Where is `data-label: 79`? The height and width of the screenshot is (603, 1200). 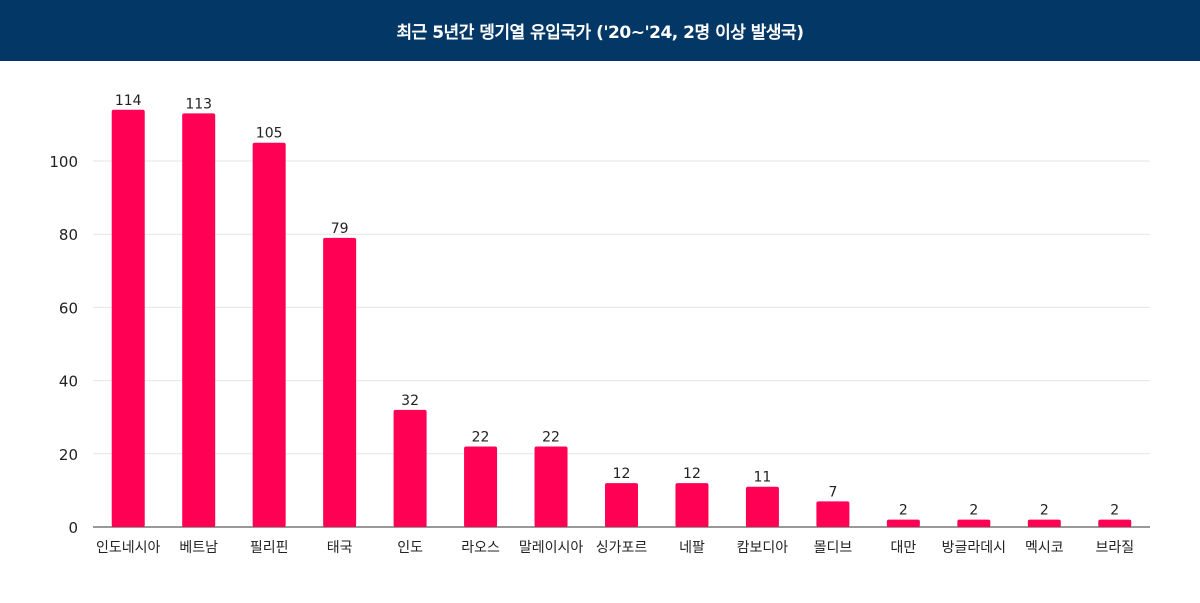 data-label: 79 is located at coordinates (340, 229).